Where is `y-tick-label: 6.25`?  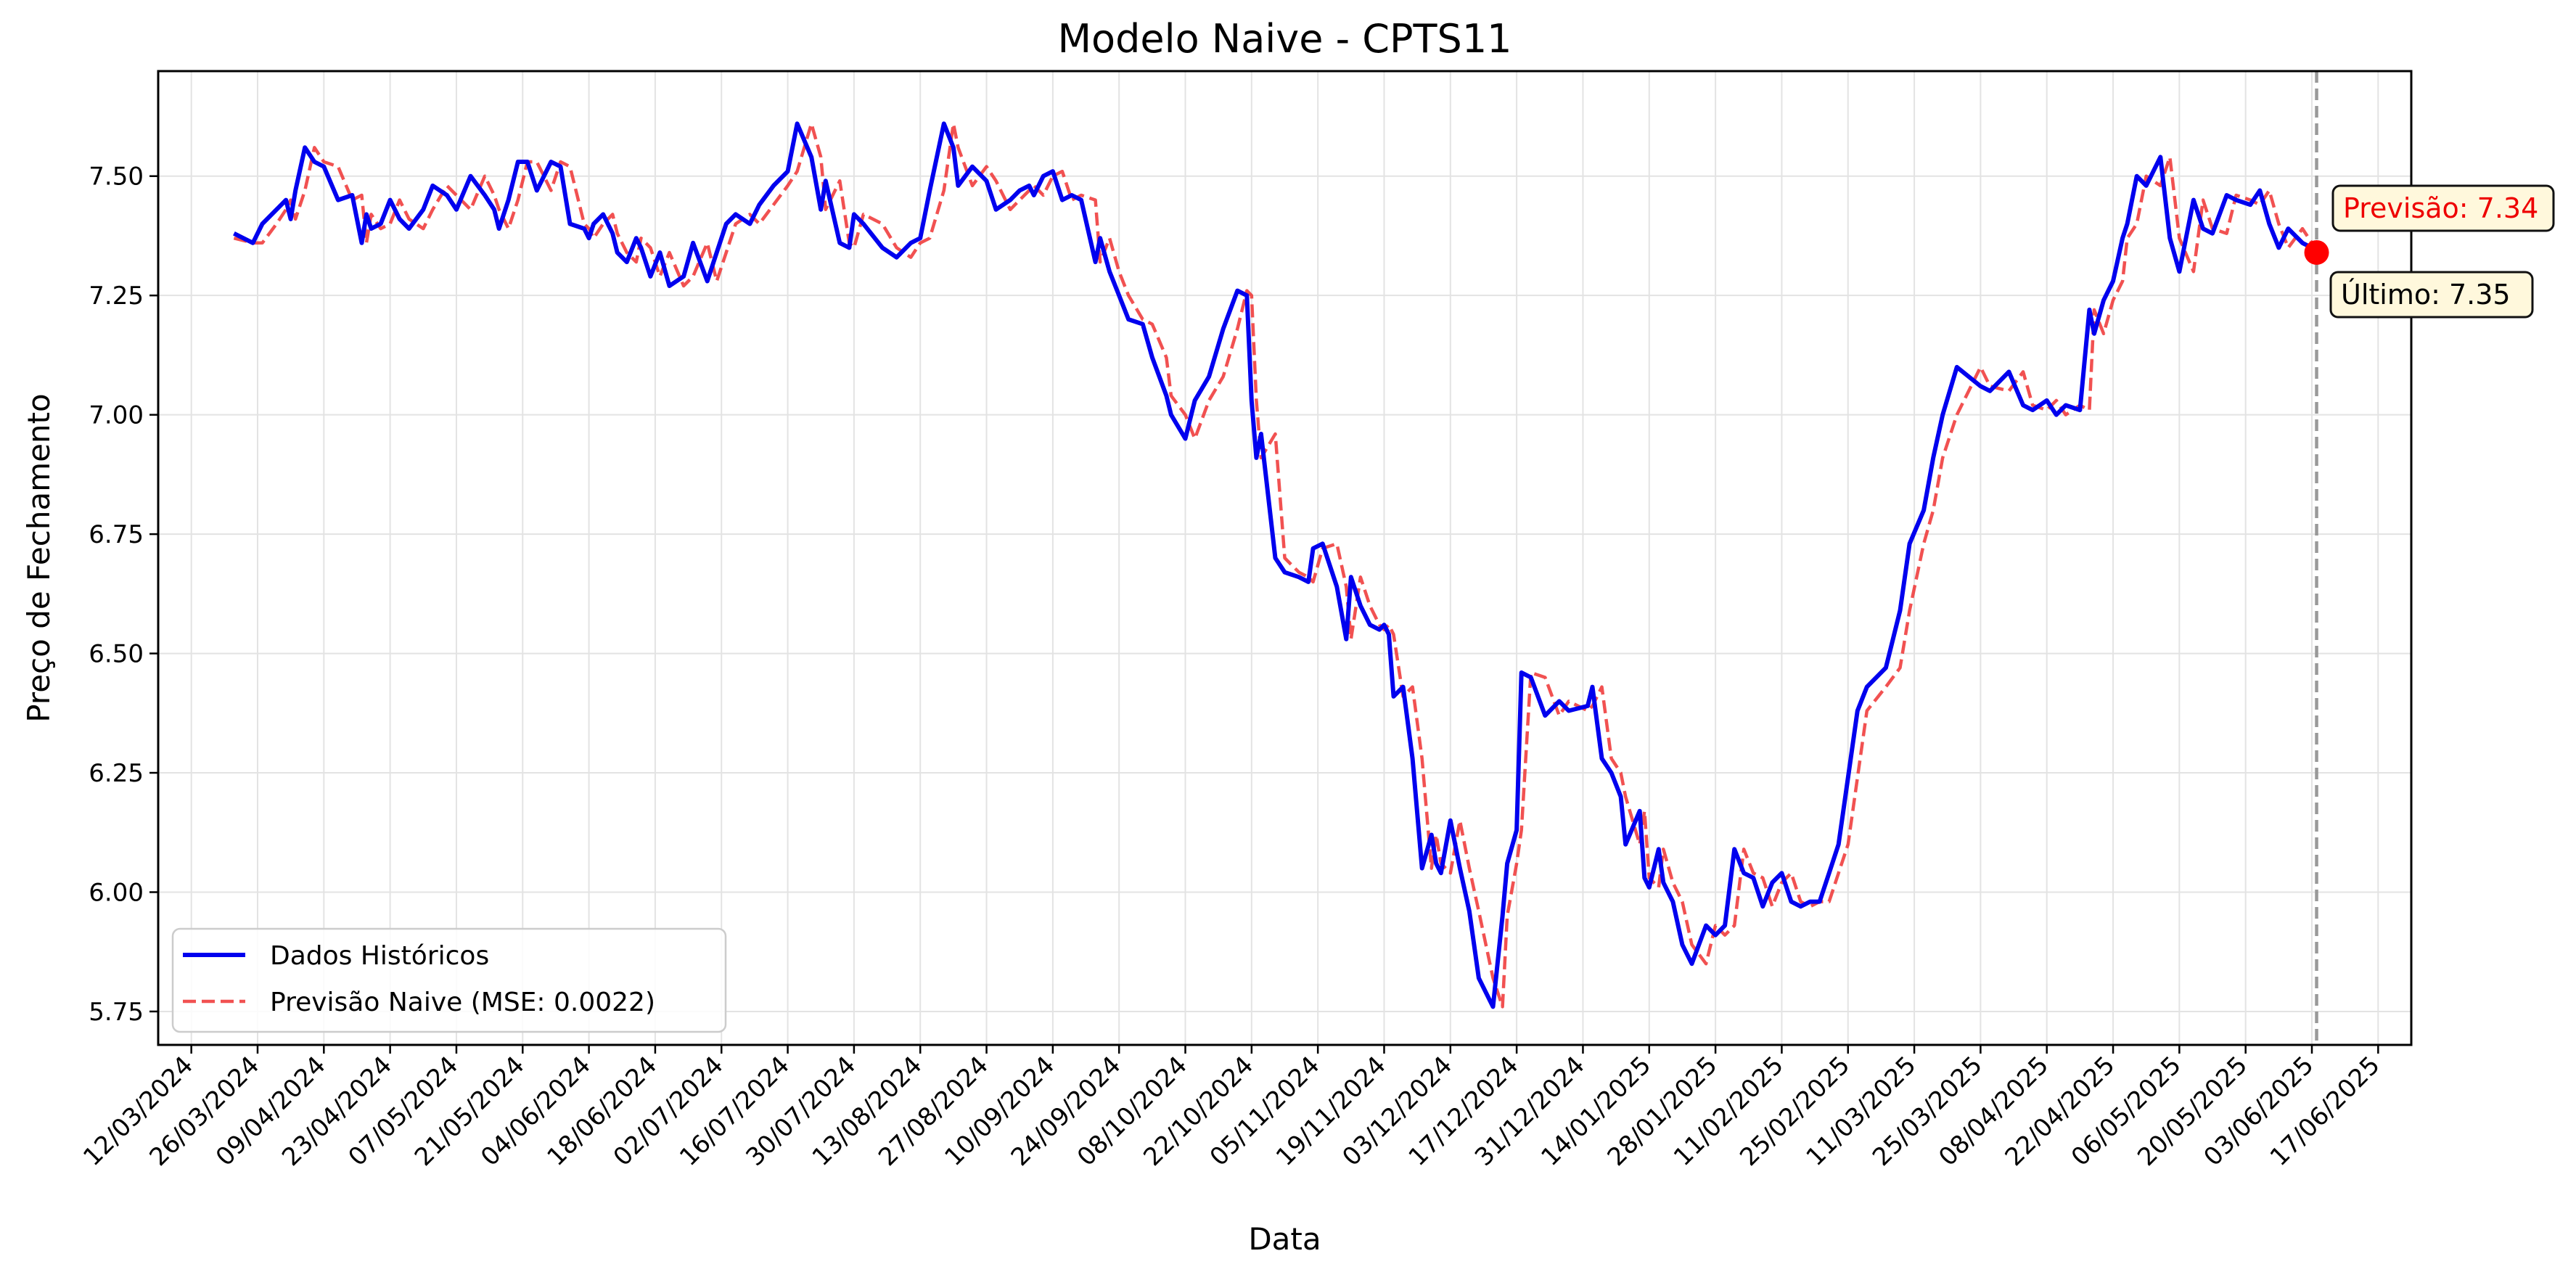
y-tick-label: 6.25 is located at coordinates (116, 773).